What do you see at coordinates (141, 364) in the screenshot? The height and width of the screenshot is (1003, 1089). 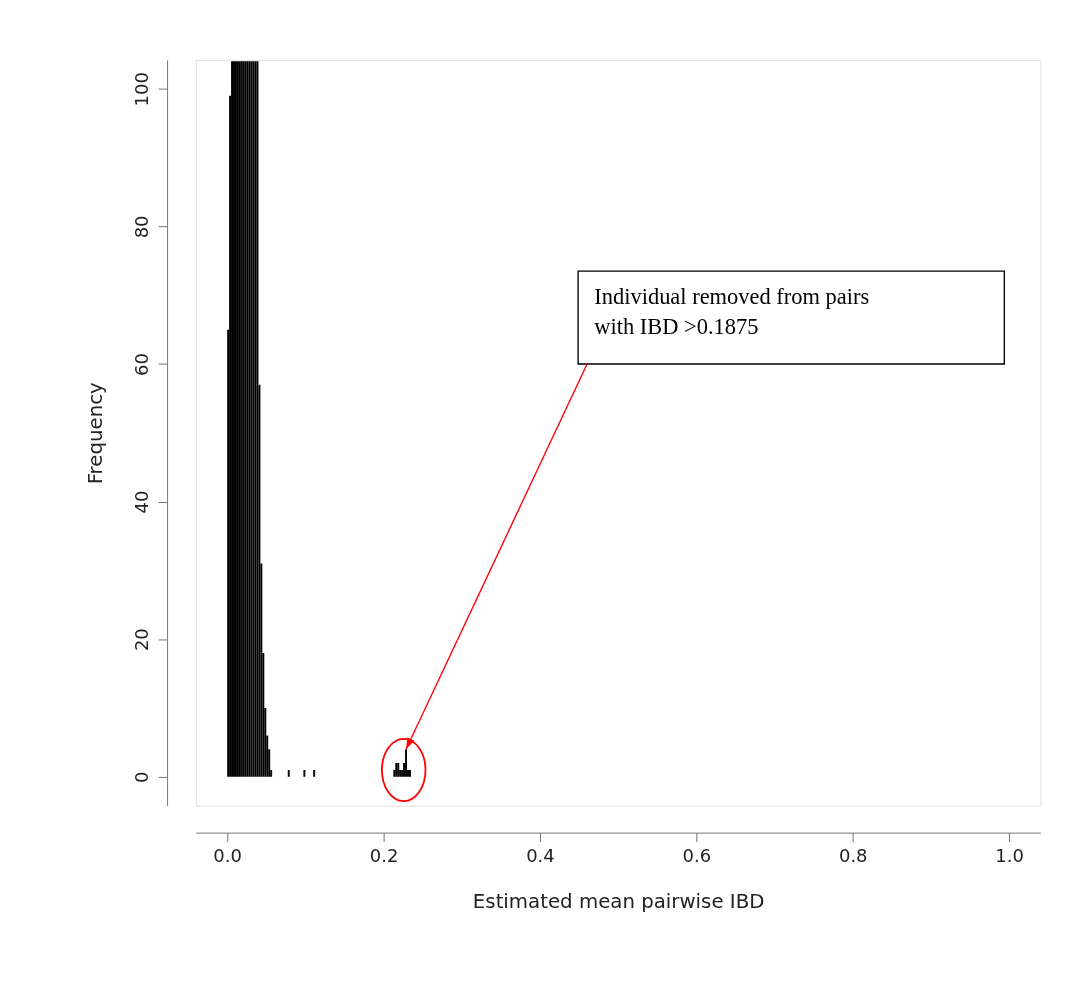 I see `y-tick-label: 60` at bounding box center [141, 364].